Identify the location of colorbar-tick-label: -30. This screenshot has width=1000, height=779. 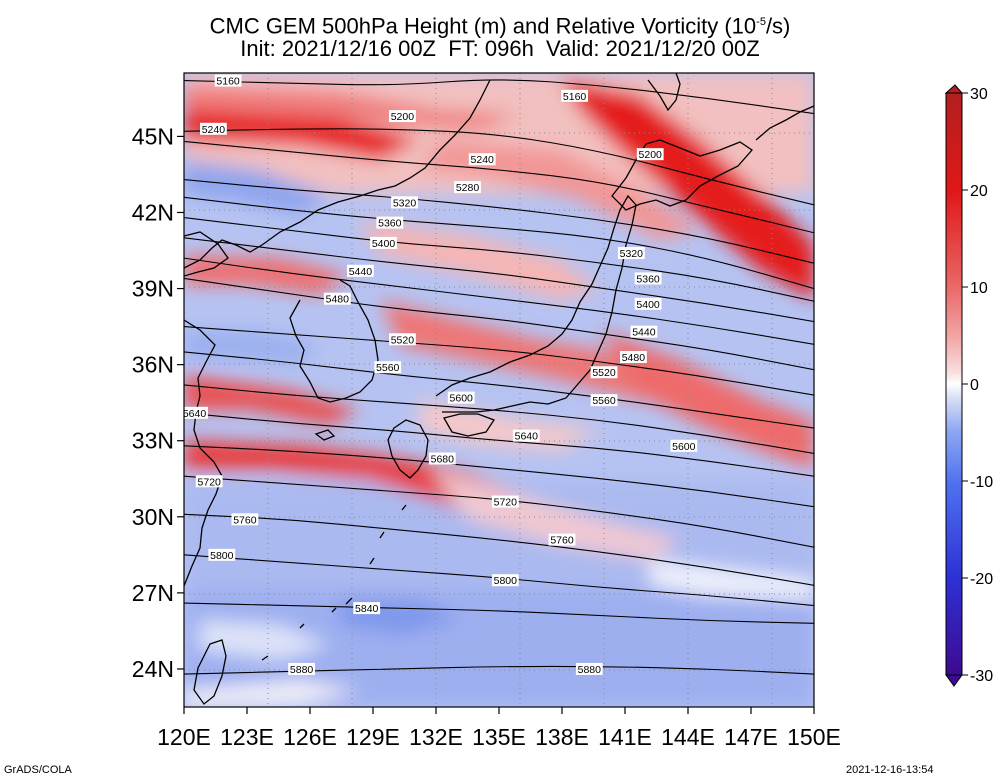
(981, 676).